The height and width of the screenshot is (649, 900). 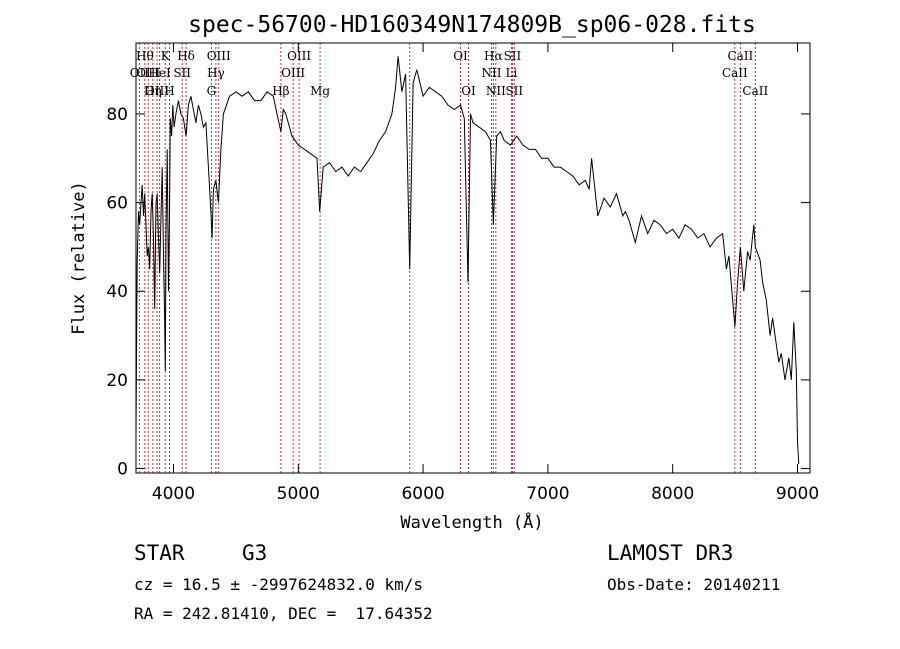 I want to click on line-label: H, so click(x=169, y=91).